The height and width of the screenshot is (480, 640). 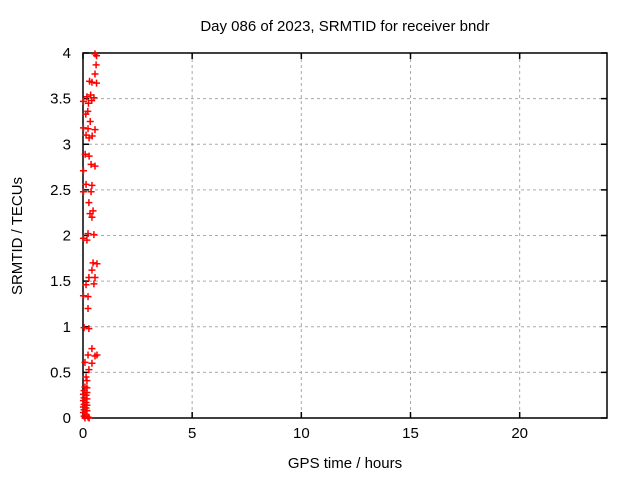 I want to click on y-tick-label: 3, so click(x=67, y=144).